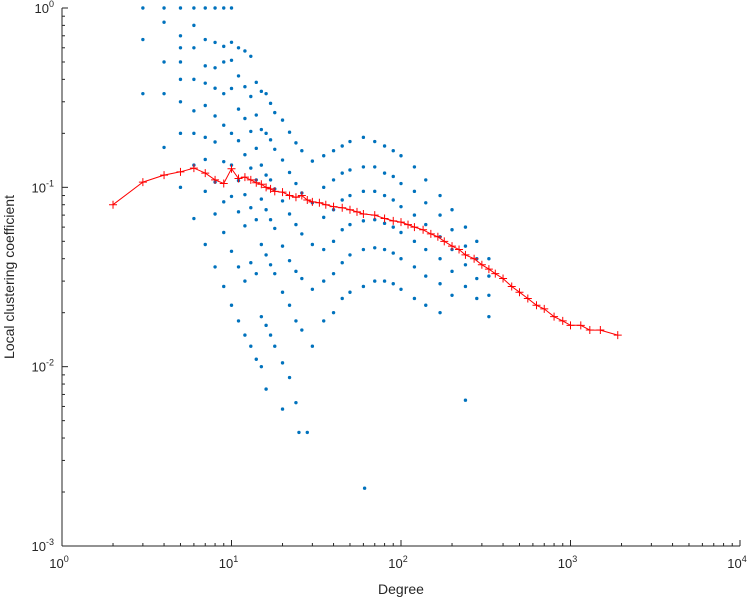 This screenshot has height=600, width=753. I want to click on x-tick-label: 10⁰, so click(58, 562).